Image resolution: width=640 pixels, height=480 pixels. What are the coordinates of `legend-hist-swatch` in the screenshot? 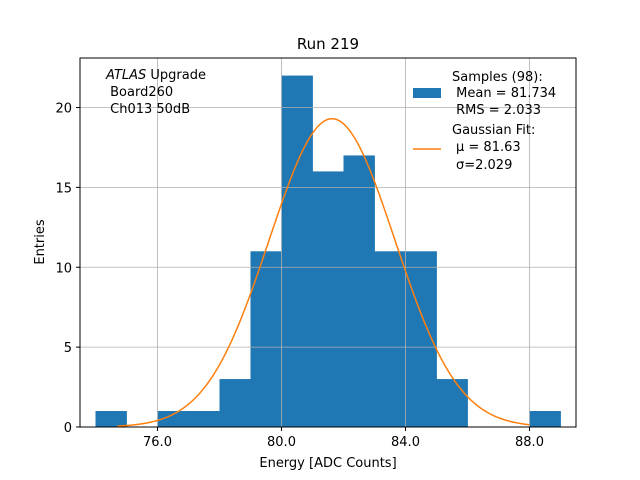 It's located at (427, 93).